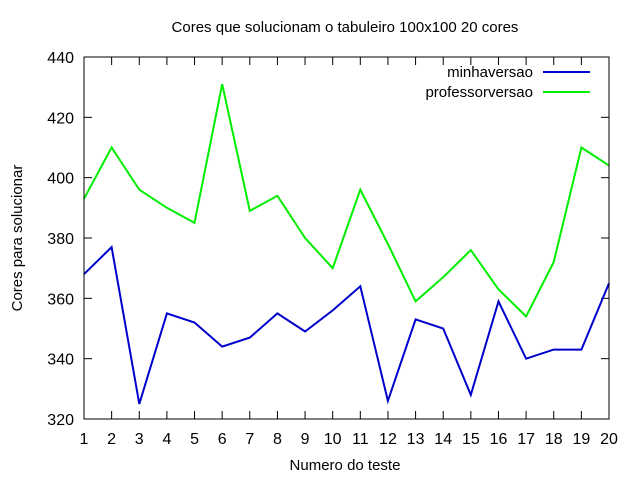 This screenshot has width=640, height=480. I want to click on legend-label-minhaversao: minhaversao, so click(490, 72).